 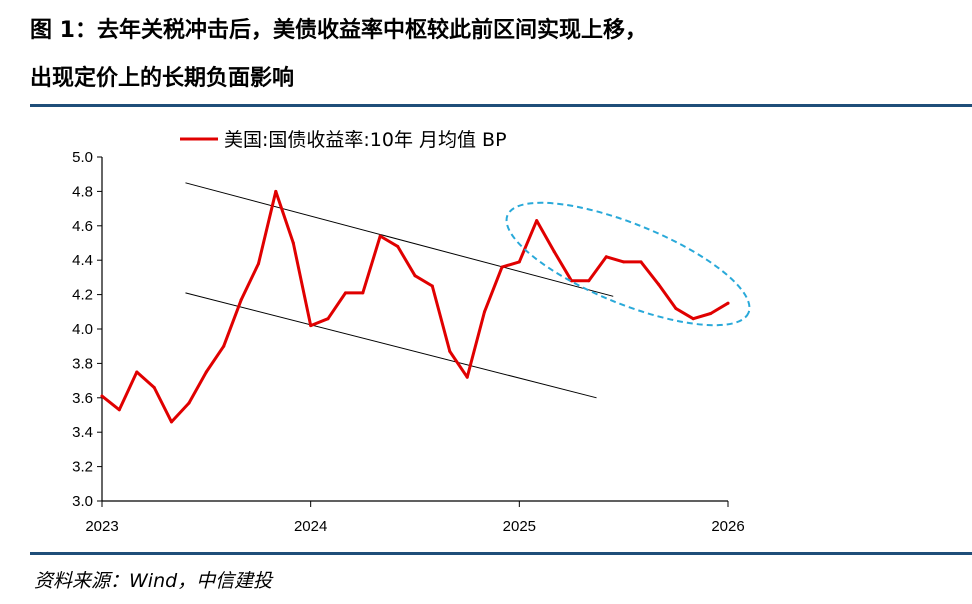 What do you see at coordinates (310, 526) in the screenshot?
I see `x-tick-label: 2024` at bounding box center [310, 526].